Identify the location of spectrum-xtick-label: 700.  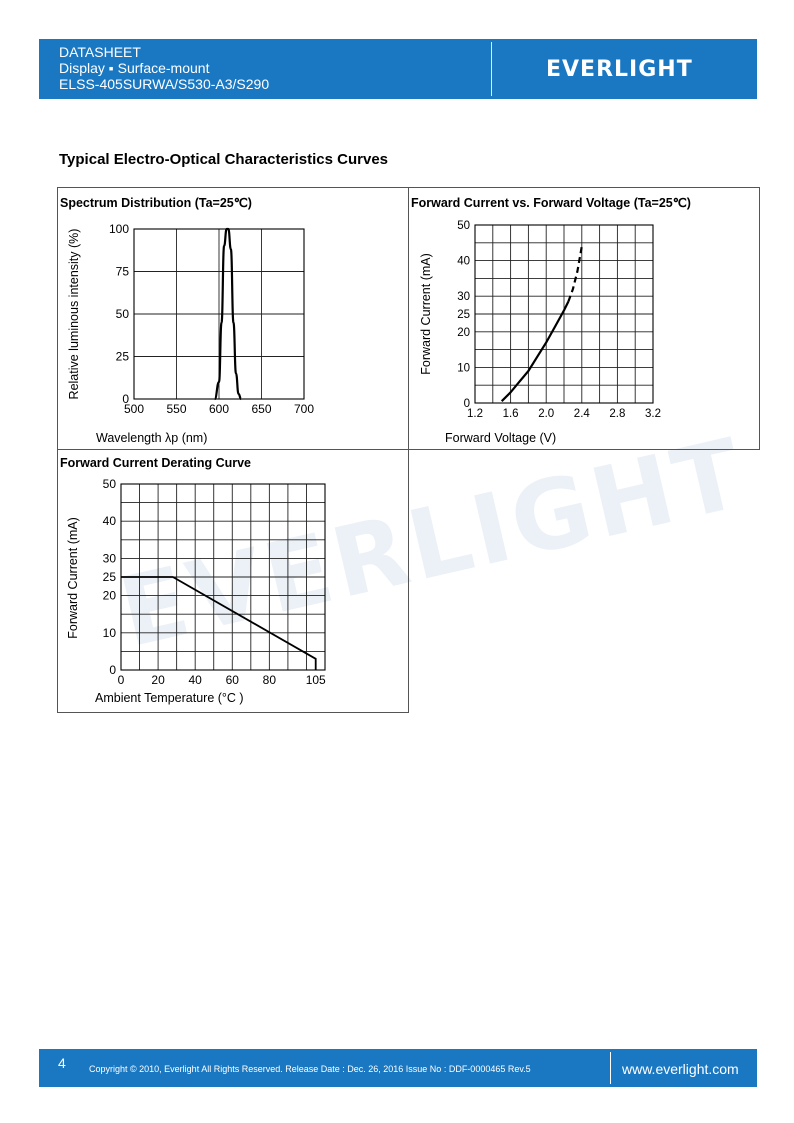
(304, 409).